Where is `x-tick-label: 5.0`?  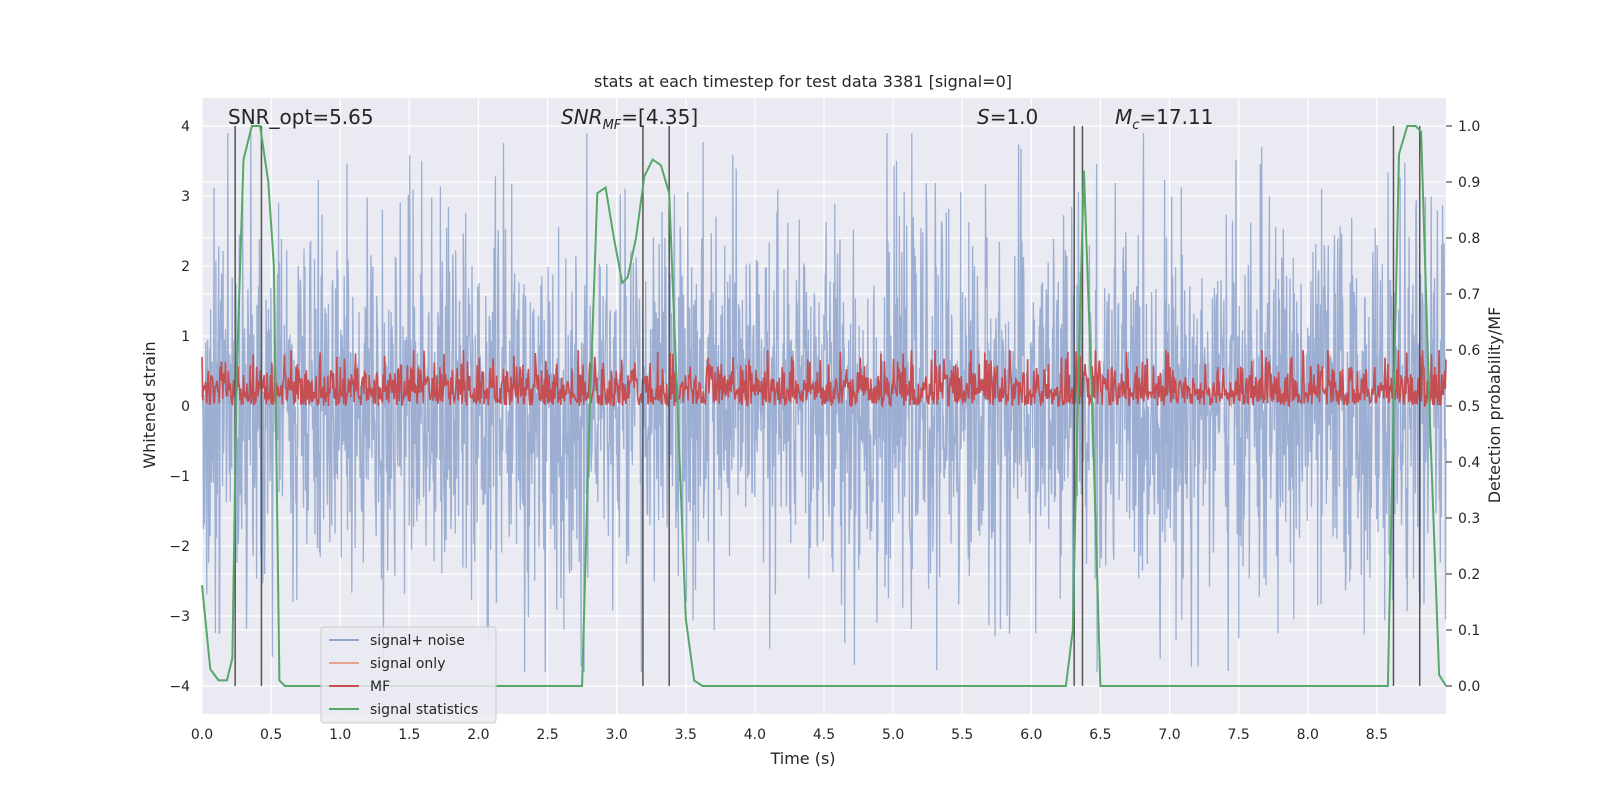
x-tick-label: 5.0 is located at coordinates (893, 735).